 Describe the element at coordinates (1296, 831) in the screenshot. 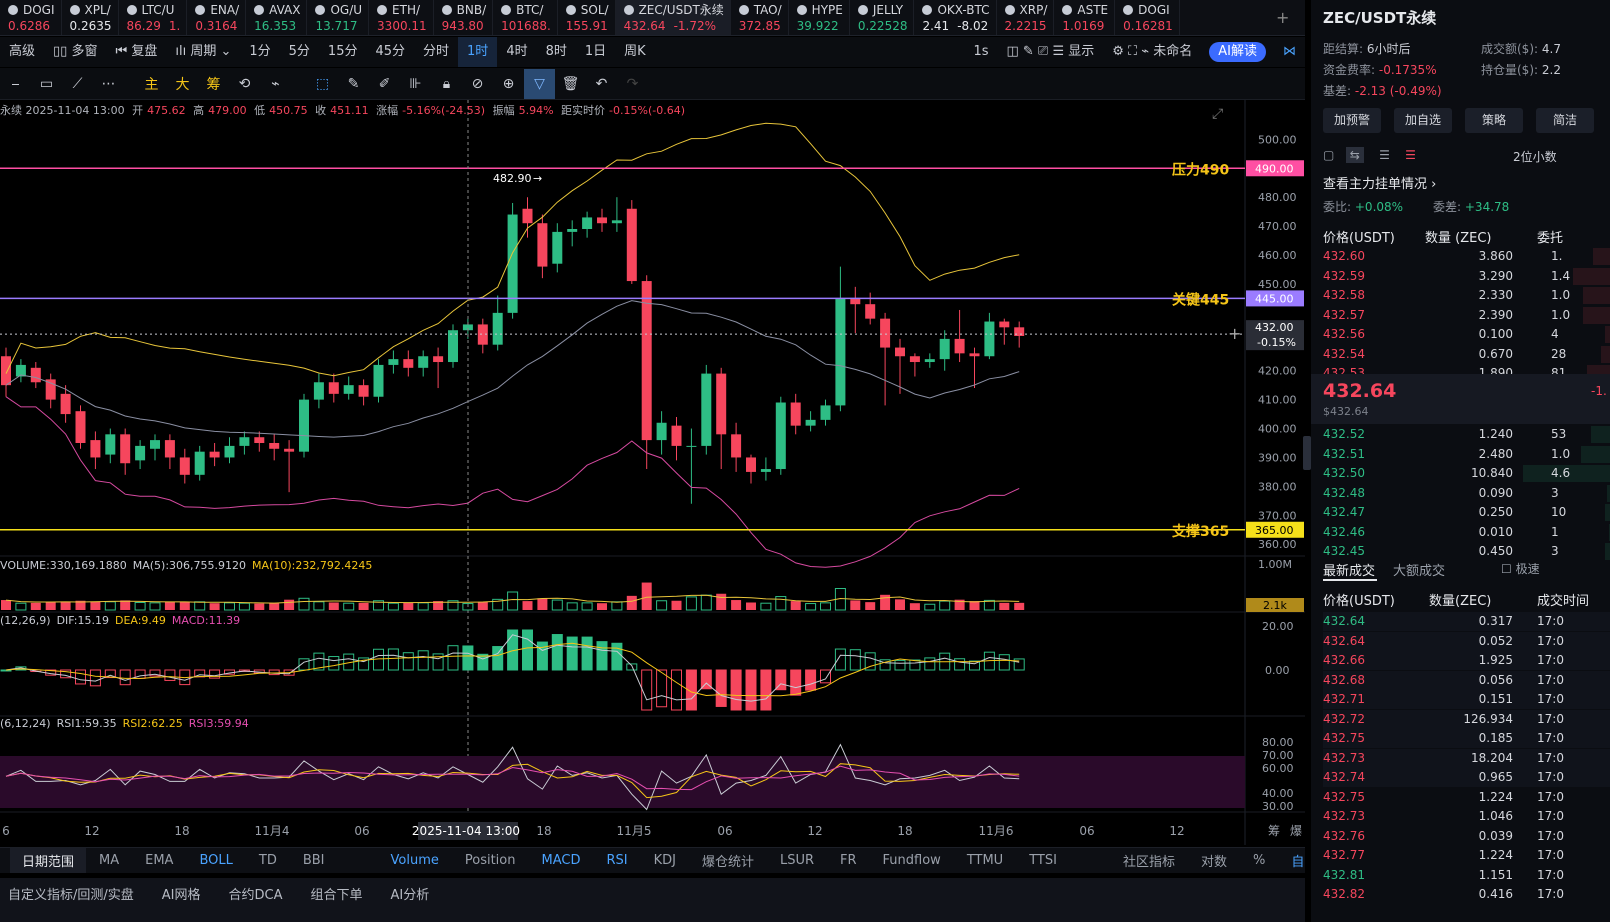

I see `axis-right-label: 爆` at that location.